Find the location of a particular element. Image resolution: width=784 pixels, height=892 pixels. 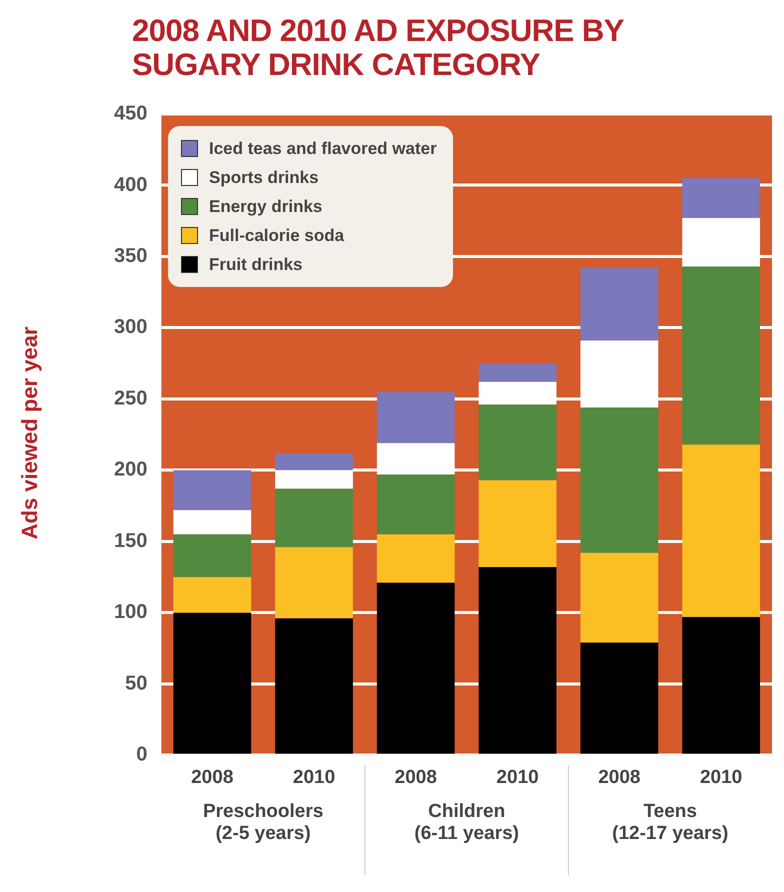

y-tick-label: 350 is located at coordinates (131, 256).